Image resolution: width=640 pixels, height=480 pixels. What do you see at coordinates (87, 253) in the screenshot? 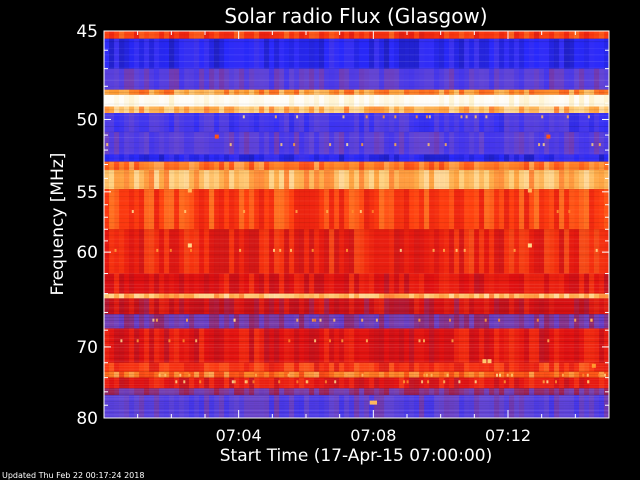
I see `y-tick-label: 60` at bounding box center [87, 253].